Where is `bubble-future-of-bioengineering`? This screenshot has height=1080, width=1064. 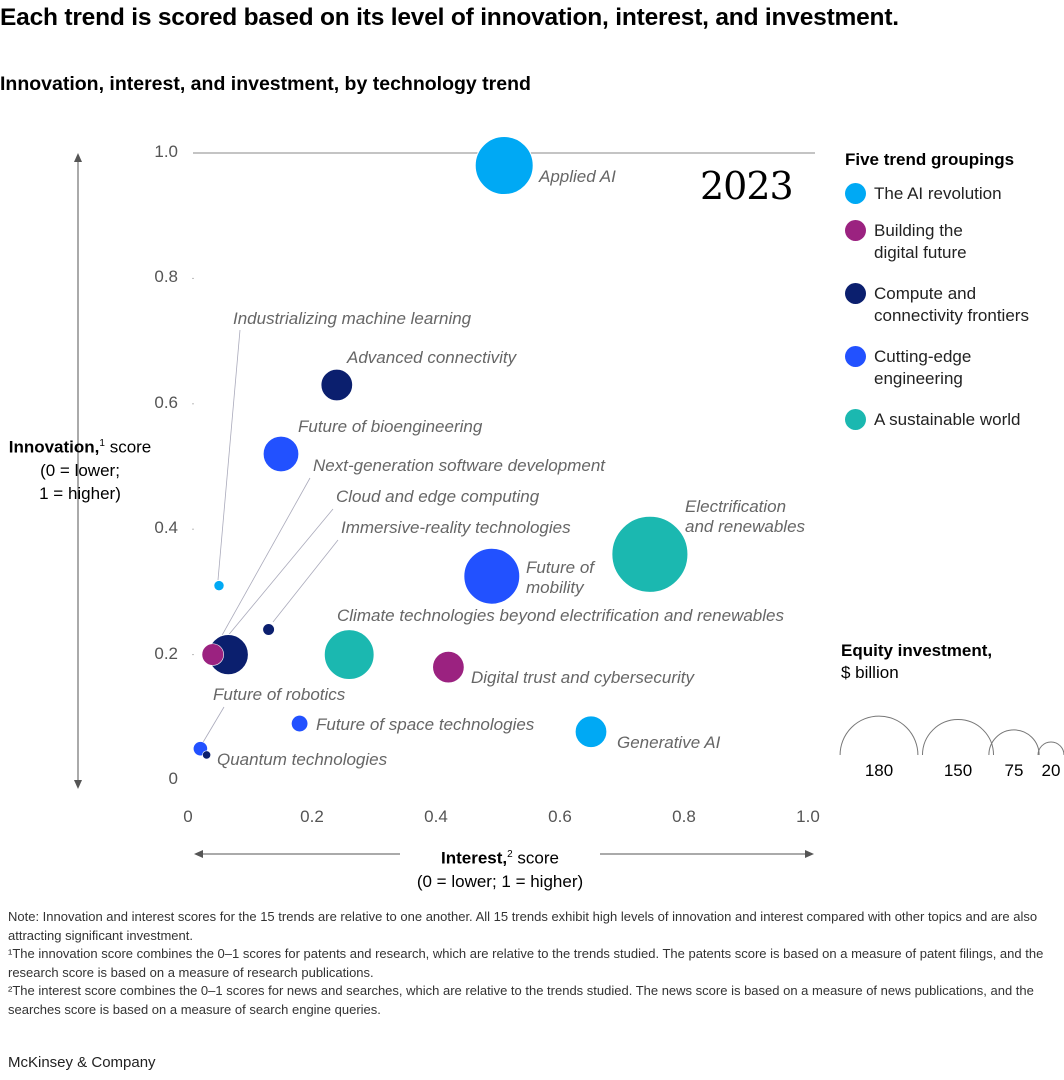 bubble-future-of-bioengineering is located at coordinates (281, 454).